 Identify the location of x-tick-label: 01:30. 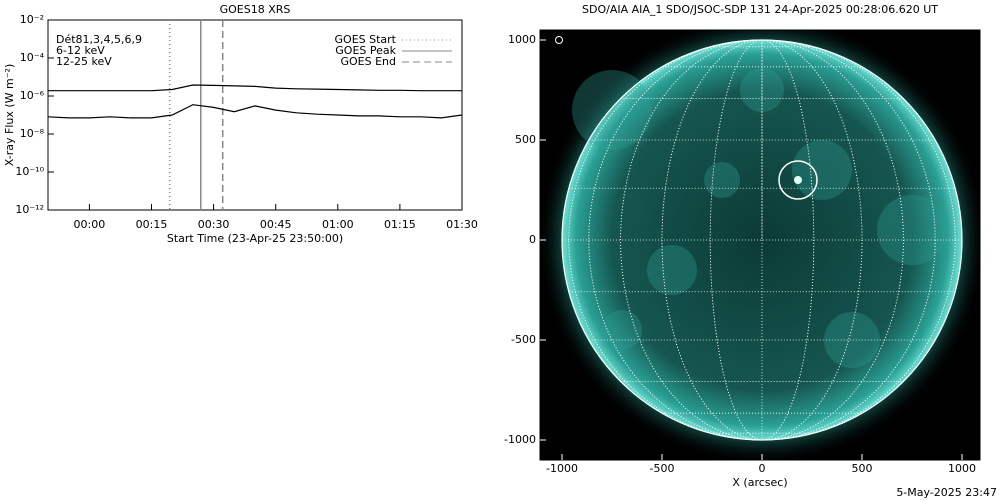
(462, 224).